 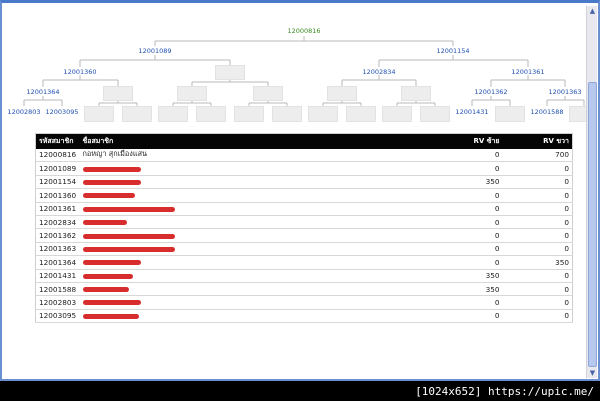 What do you see at coordinates (547, 112) in the screenshot?
I see `tree-node: 12001588` at bounding box center [547, 112].